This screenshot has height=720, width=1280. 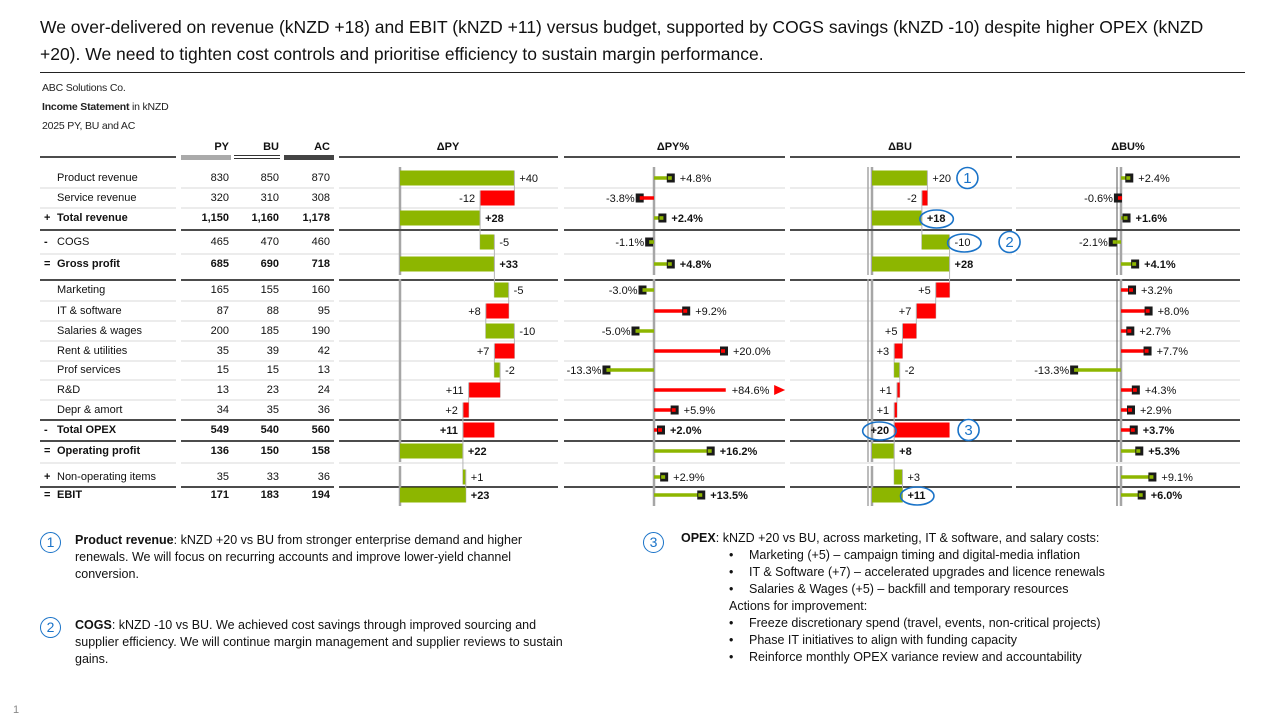 I want to click on cell-ac: 190, so click(x=321, y=331).